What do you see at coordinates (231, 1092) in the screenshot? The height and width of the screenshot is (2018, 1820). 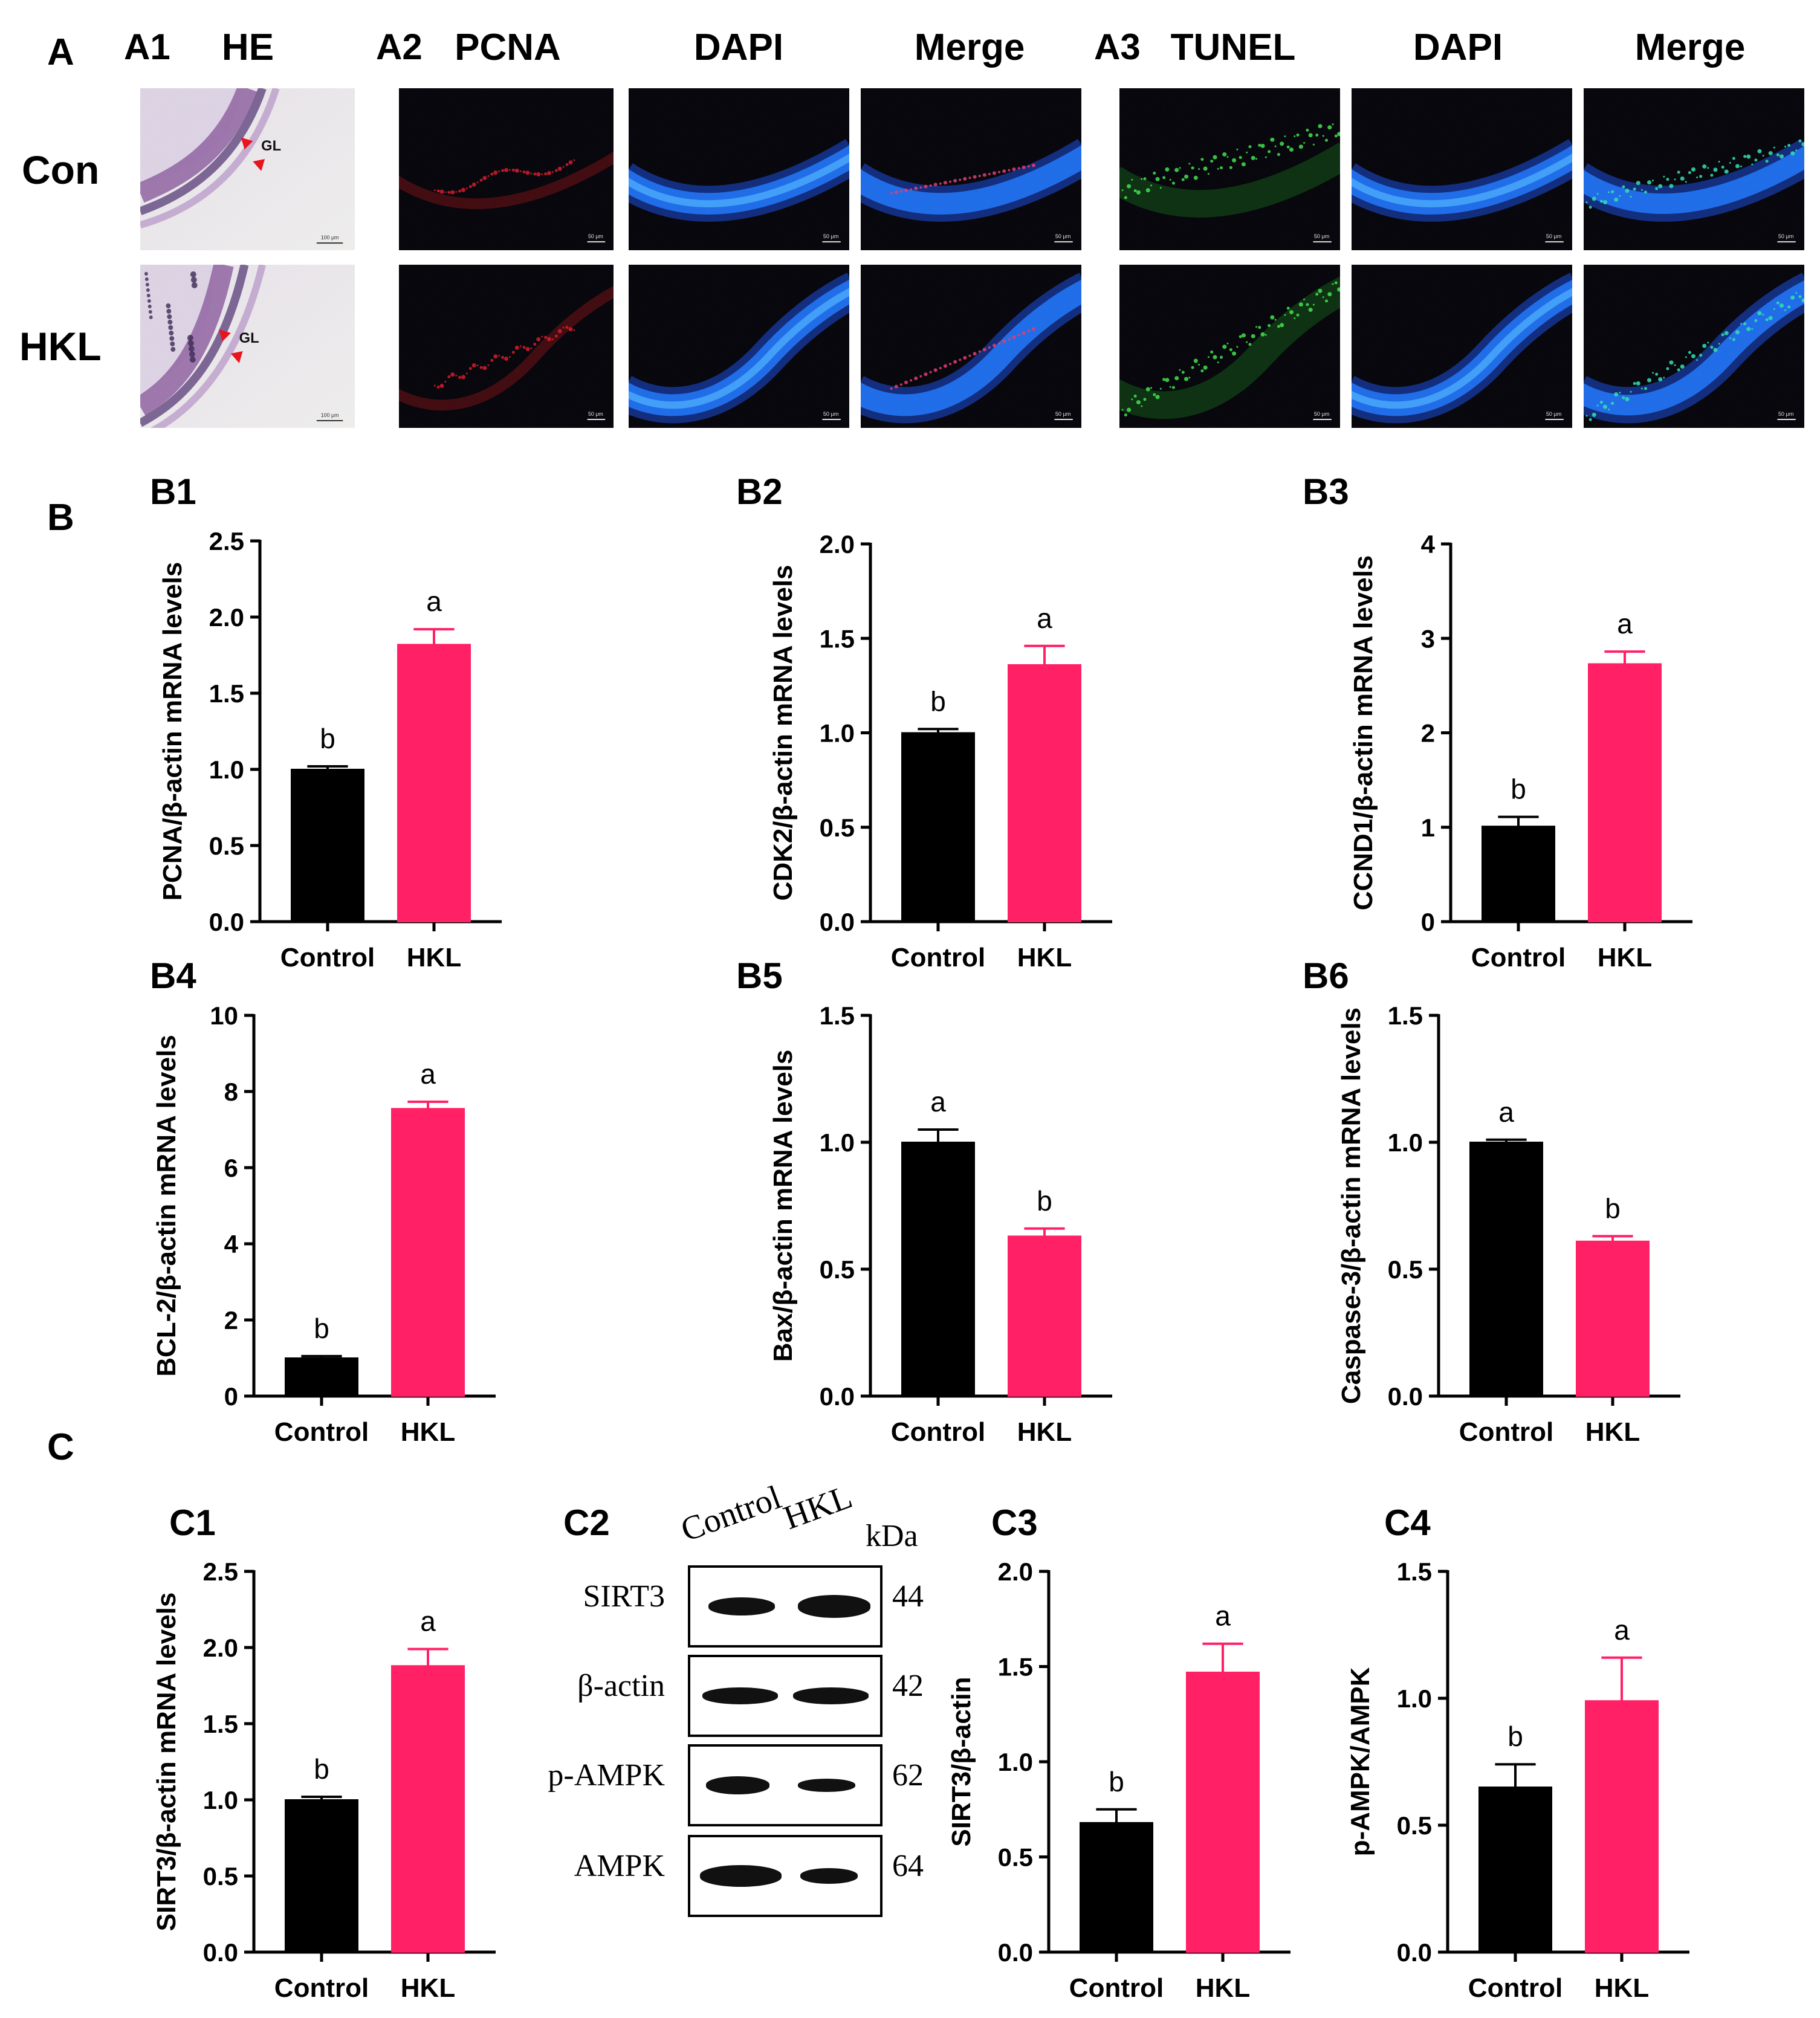 I see `y-tick-label: 8` at bounding box center [231, 1092].